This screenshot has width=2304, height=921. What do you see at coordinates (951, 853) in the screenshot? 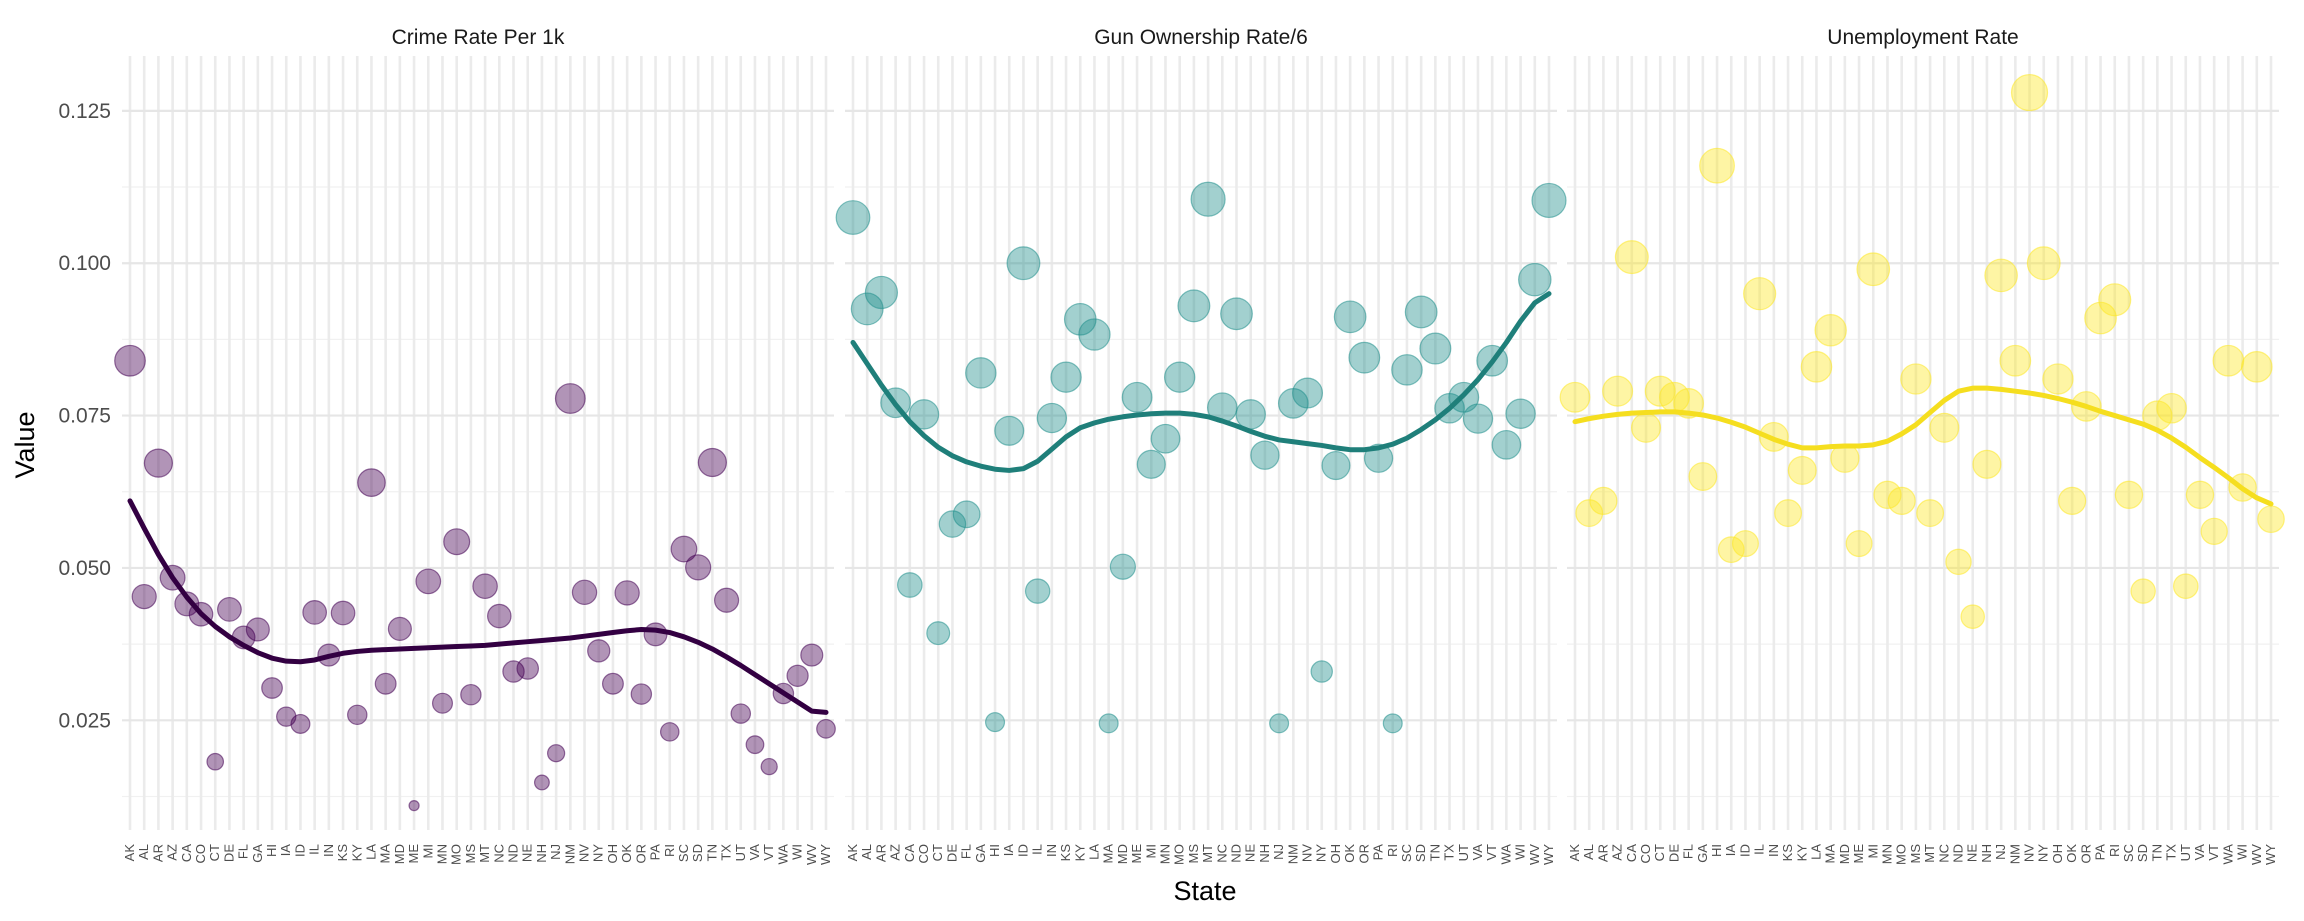
I see `x-tick-label: DE` at bounding box center [951, 853].